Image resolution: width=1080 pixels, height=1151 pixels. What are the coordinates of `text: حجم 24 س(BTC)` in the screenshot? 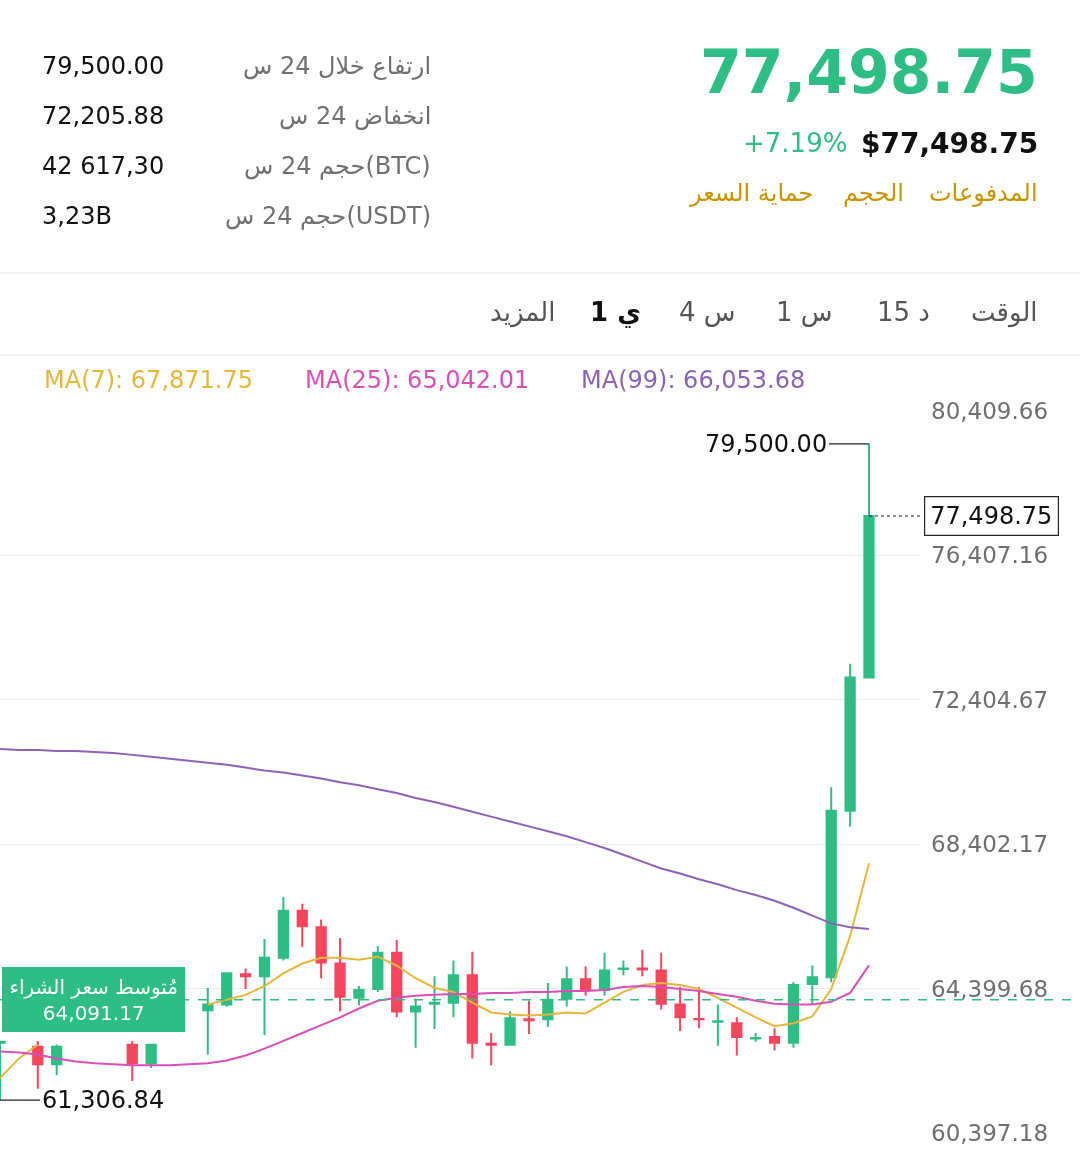 It's located at (337, 166).